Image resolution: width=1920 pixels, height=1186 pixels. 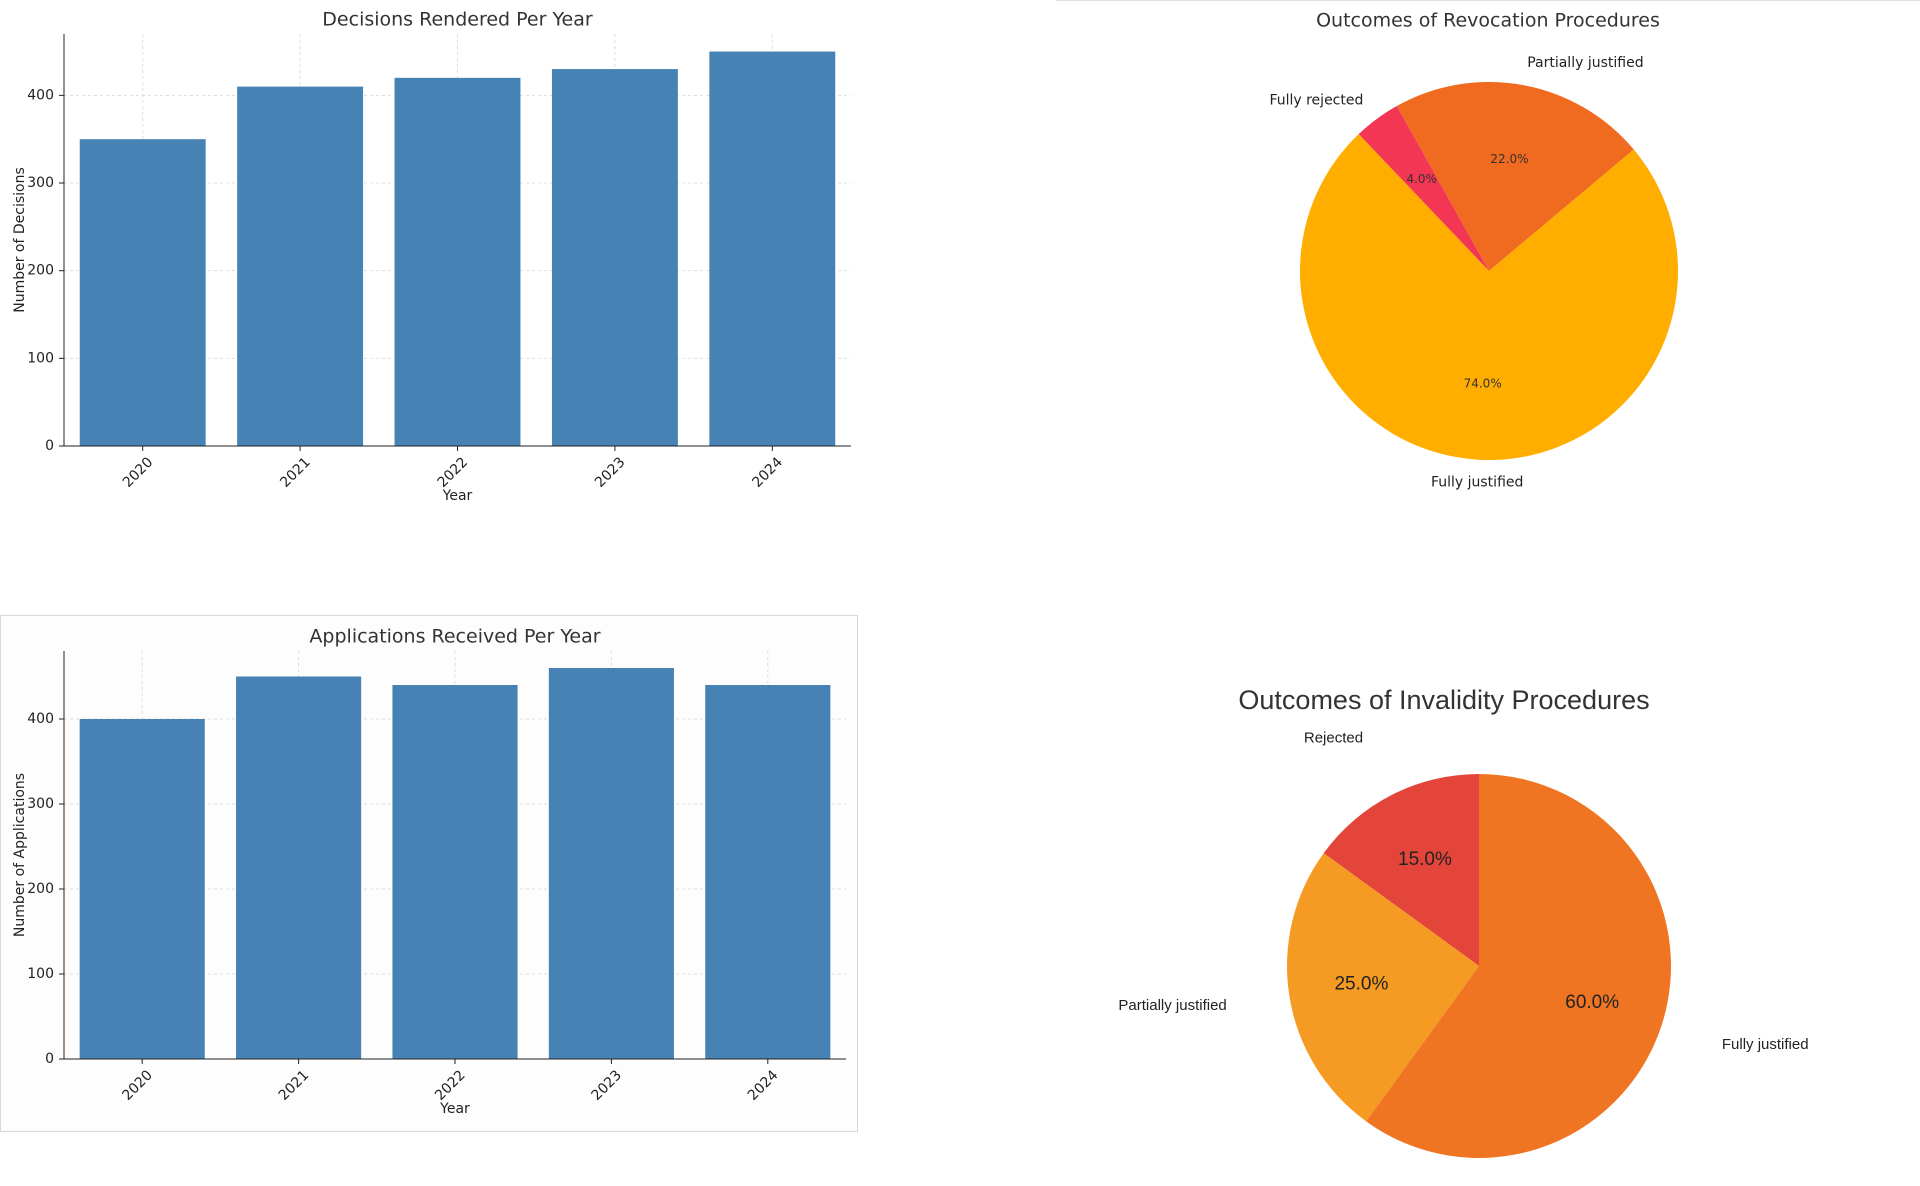 I want to click on chart-title: Outcomes of Revocation Procedures, so click(x=1488, y=21).